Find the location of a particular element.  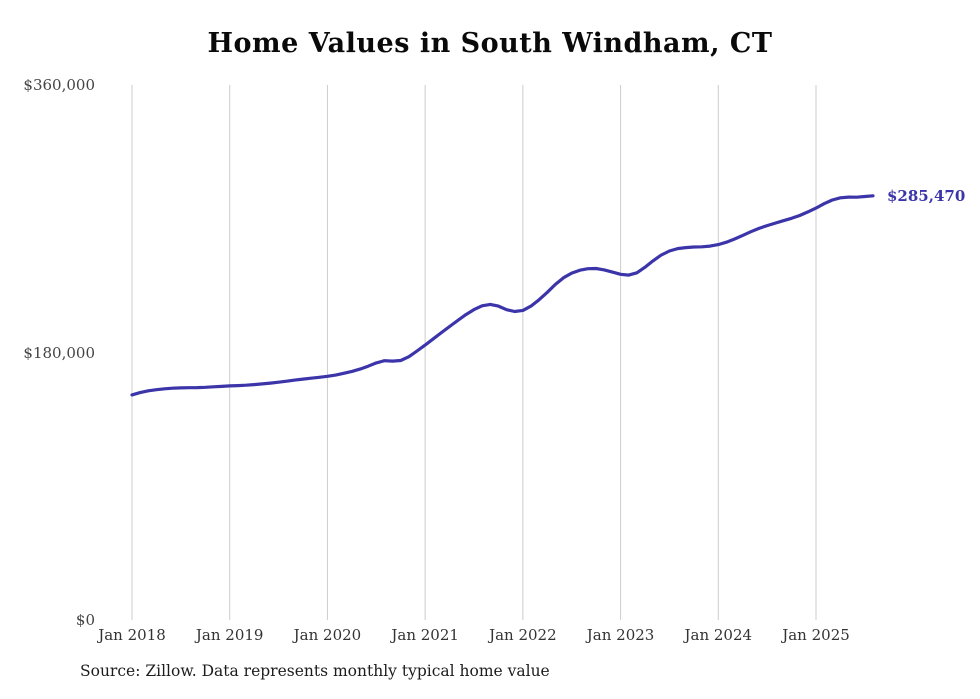

x-axis-tick-label: Jan 2020 is located at coordinates (327, 635).